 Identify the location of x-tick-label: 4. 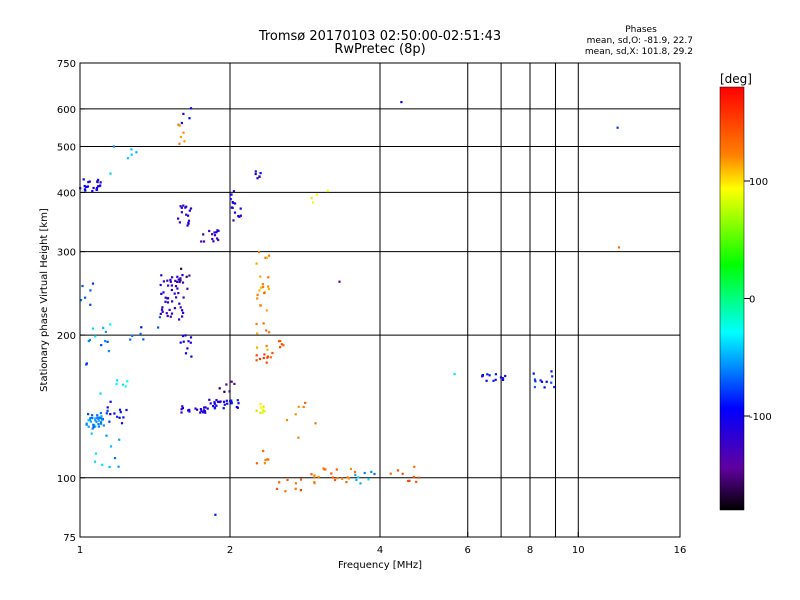
(380, 550).